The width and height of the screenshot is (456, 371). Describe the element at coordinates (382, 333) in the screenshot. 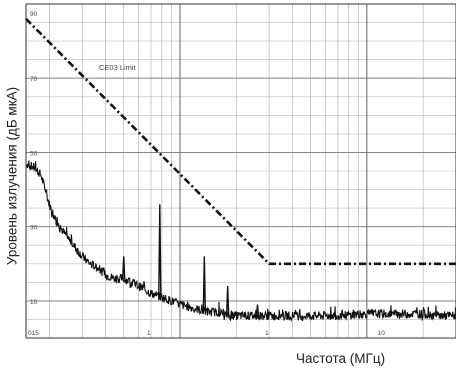

I see `x-tick-label: 10` at that location.